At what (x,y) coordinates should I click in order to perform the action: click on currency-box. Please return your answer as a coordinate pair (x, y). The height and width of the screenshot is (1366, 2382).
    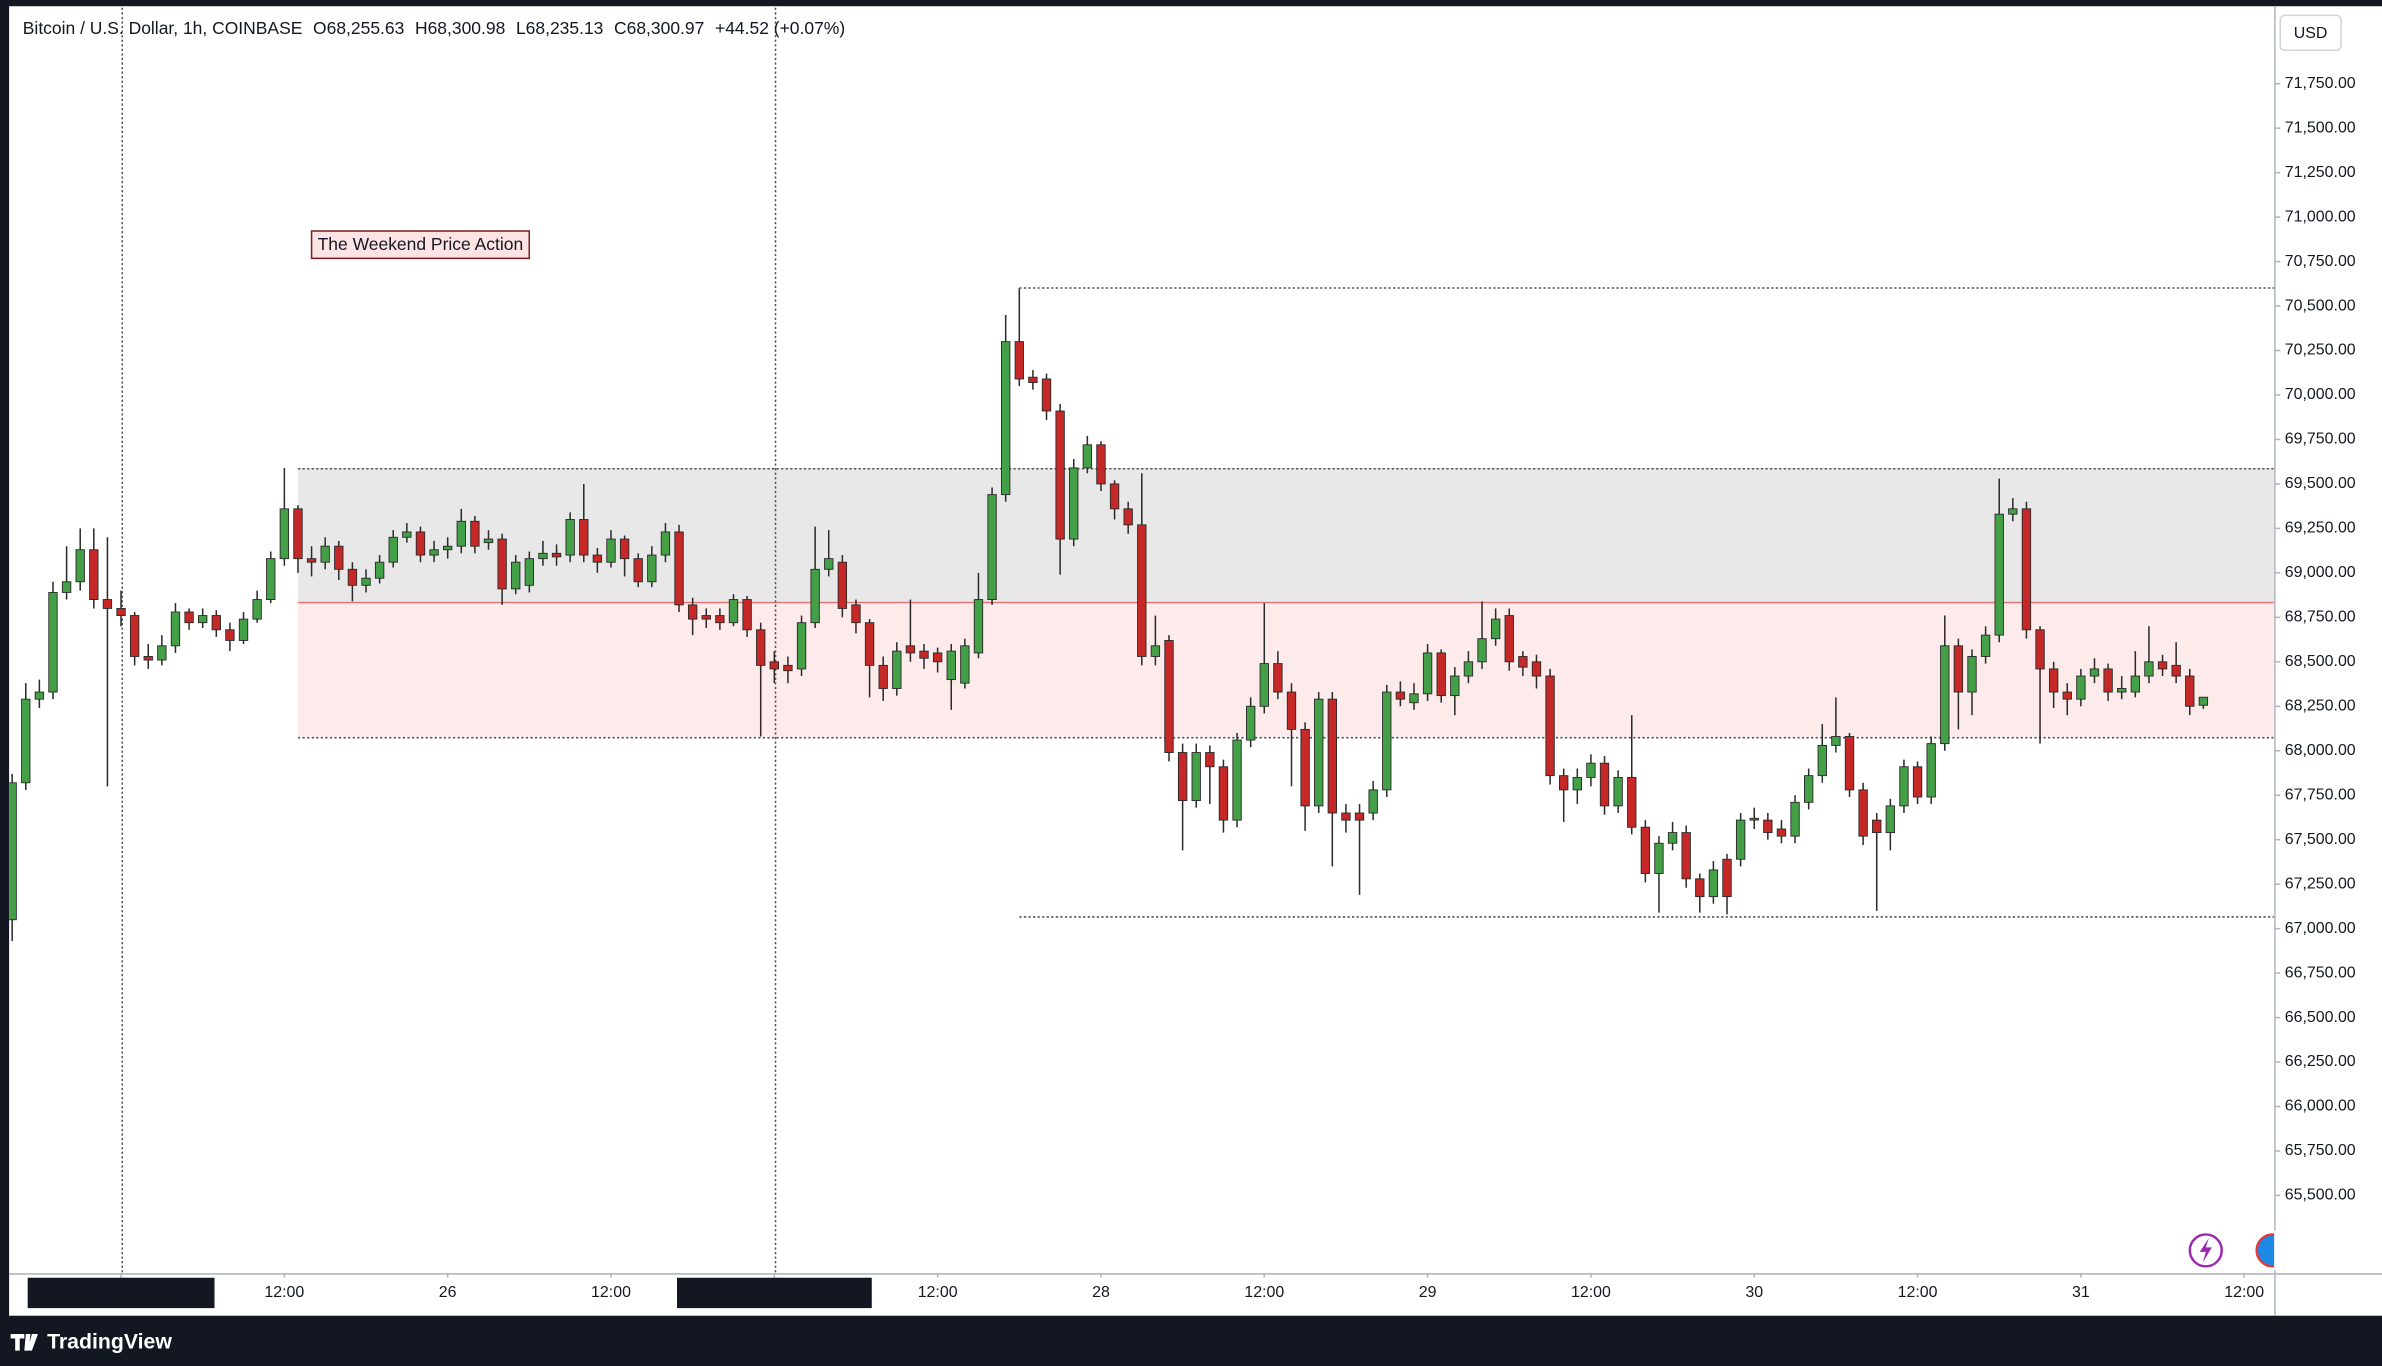
    Looking at the image, I should click on (2310, 33).